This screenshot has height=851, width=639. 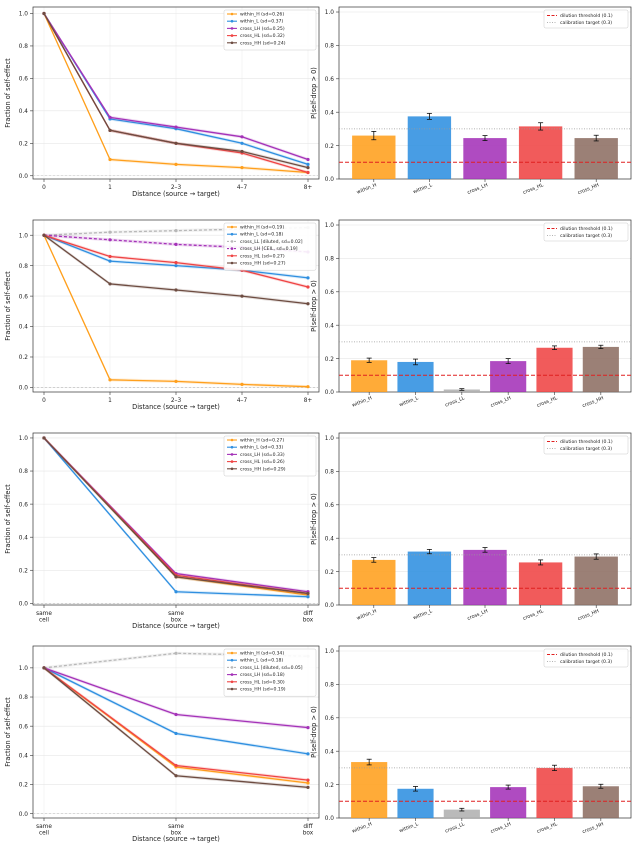 I want to click on legend-label-dilution: dilution threshold (0.1), so click(x=586, y=655).